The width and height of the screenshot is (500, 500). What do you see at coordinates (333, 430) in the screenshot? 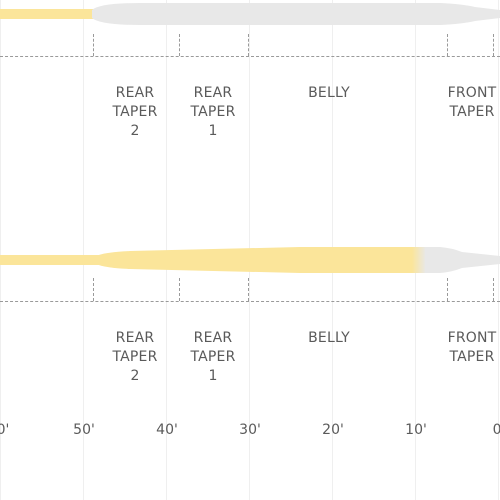
I see `scale-tick-label: 20'` at bounding box center [333, 430].